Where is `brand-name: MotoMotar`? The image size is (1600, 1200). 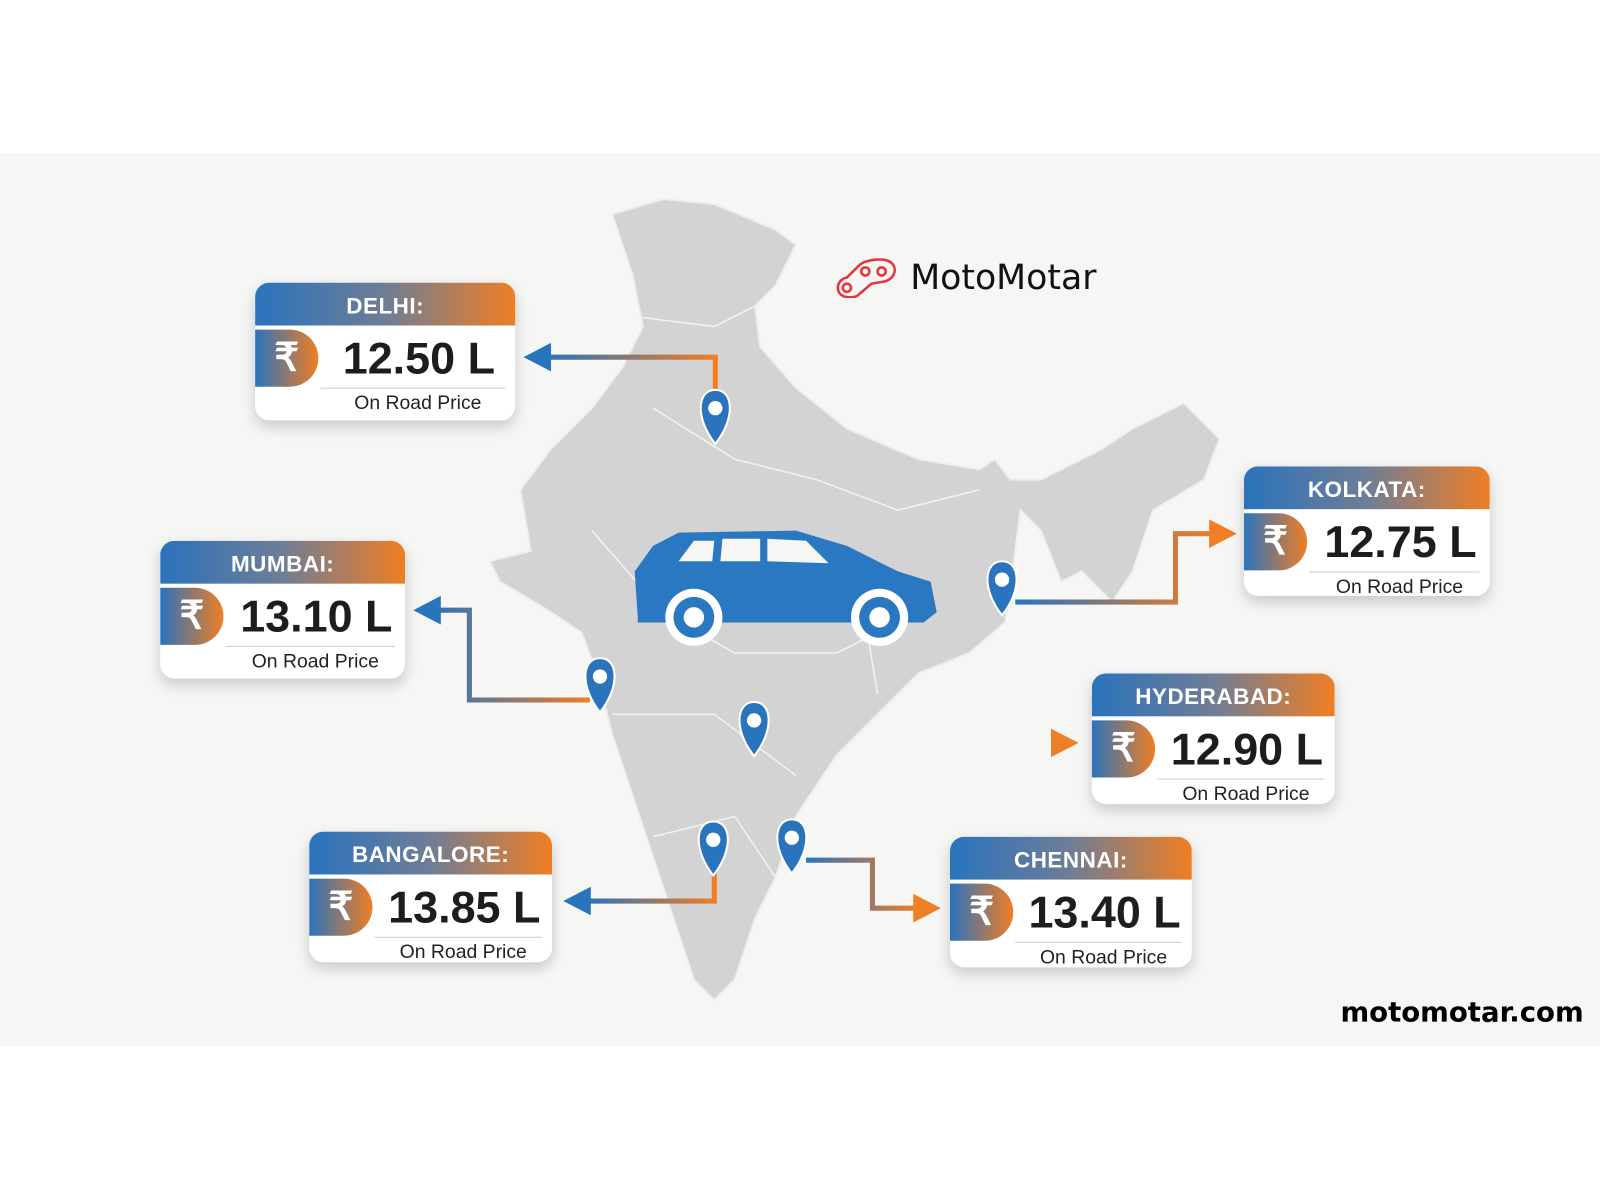 brand-name: MotoMotar is located at coordinates (1003, 277).